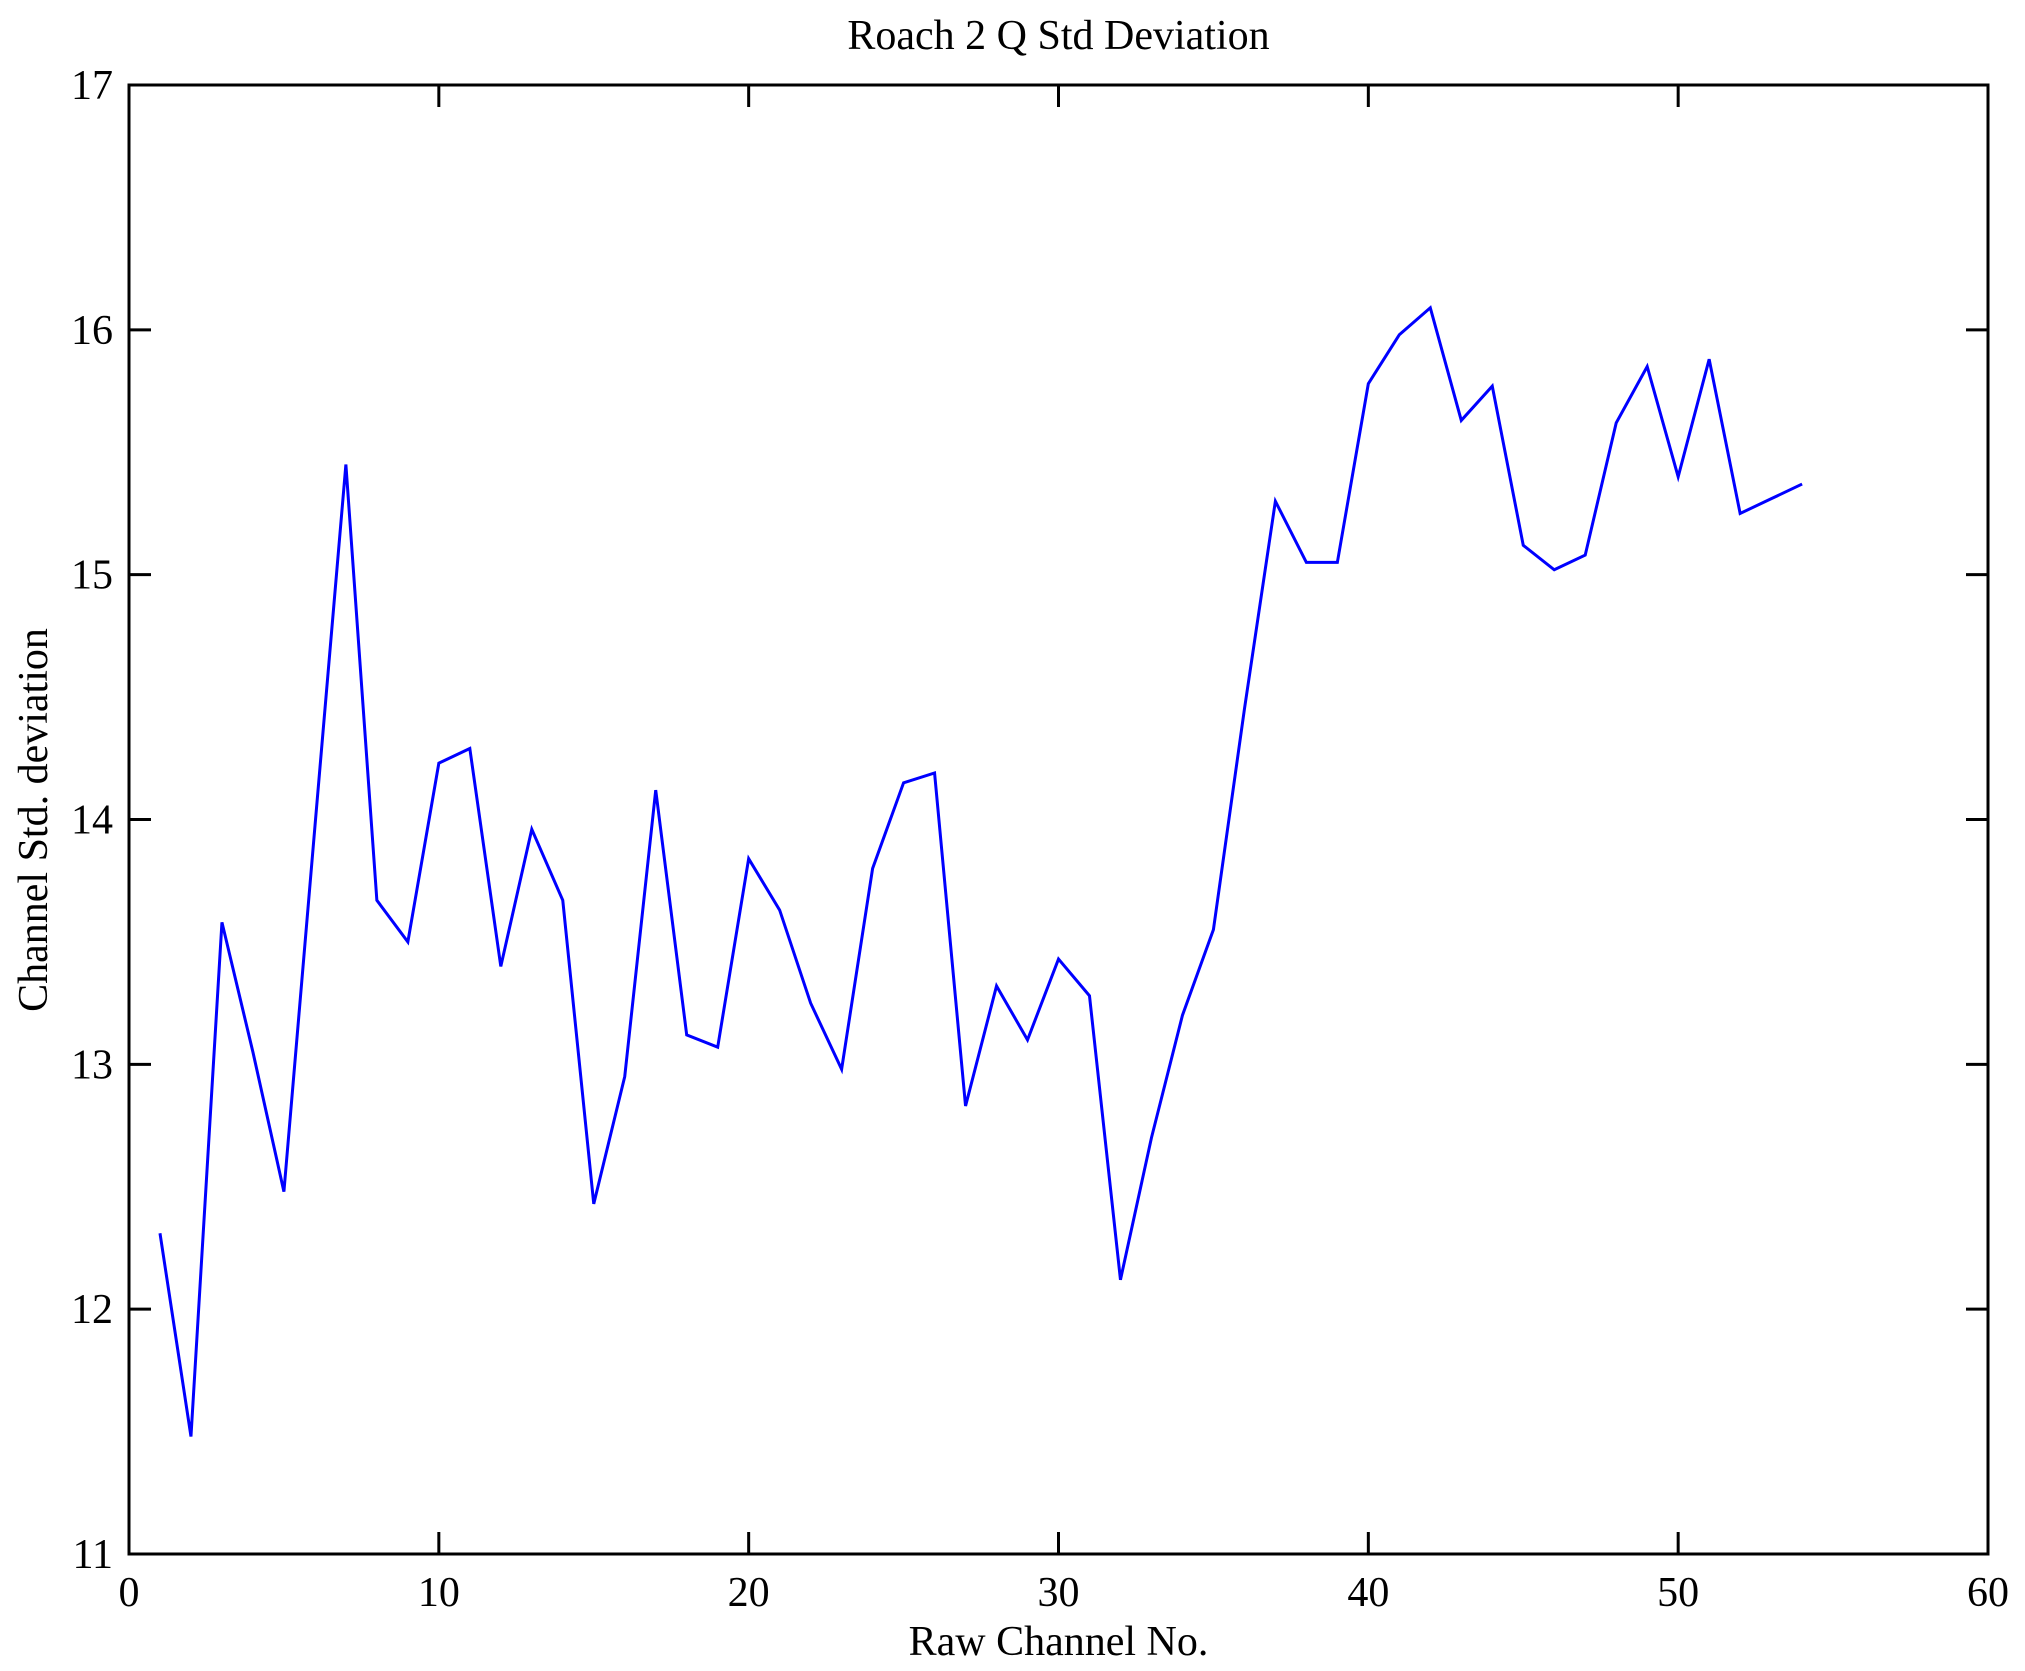 The image size is (2025, 1671). I want to click on x-tick-label: 60, so click(1988, 1593).